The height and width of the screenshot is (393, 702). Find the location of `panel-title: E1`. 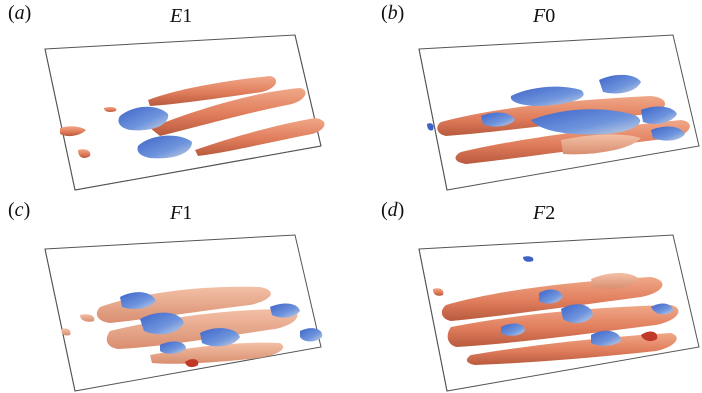

panel-title: E1 is located at coordinates (181, 16).